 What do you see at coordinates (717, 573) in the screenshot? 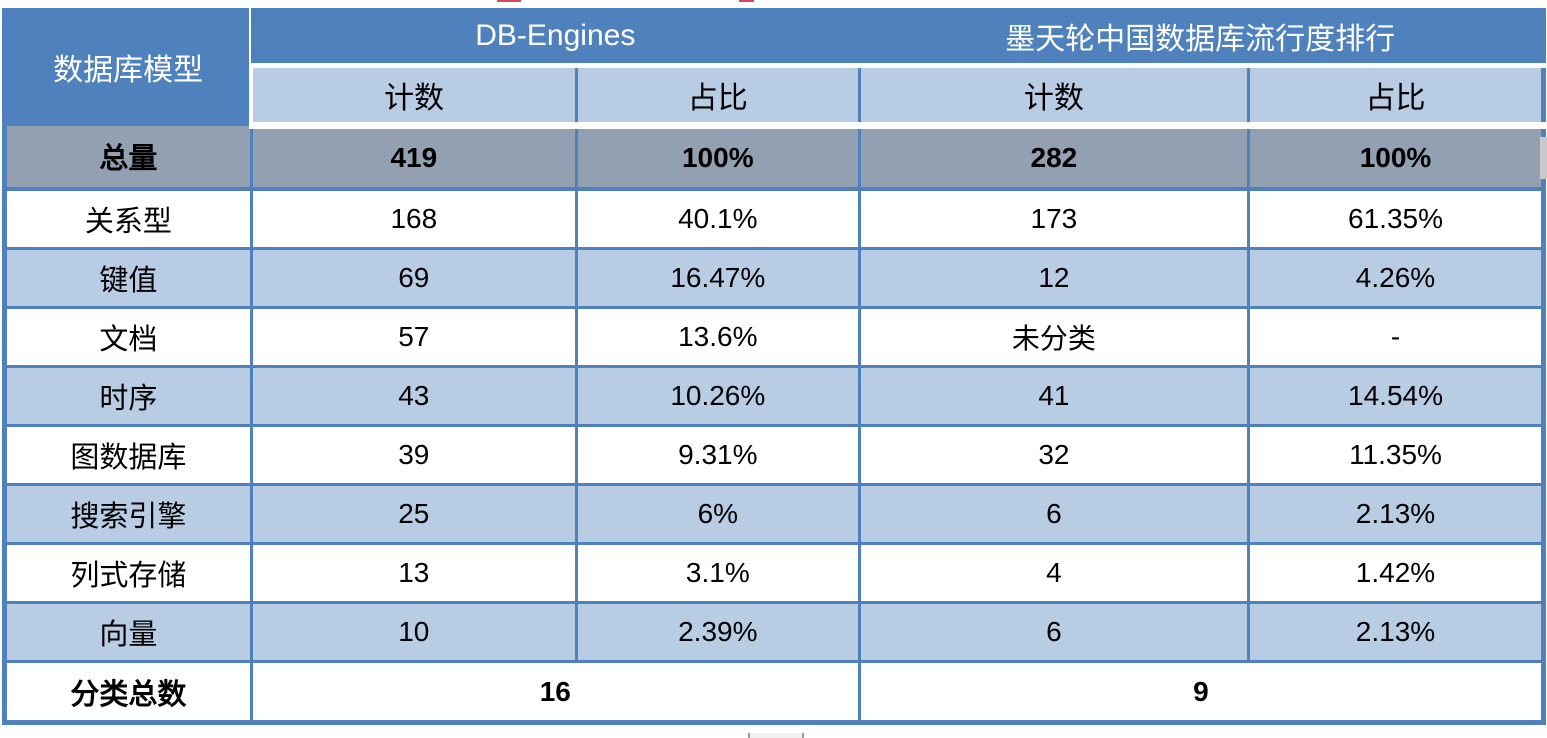
I see `percent-cell: 3.1%` at bounding box center [717, 573].